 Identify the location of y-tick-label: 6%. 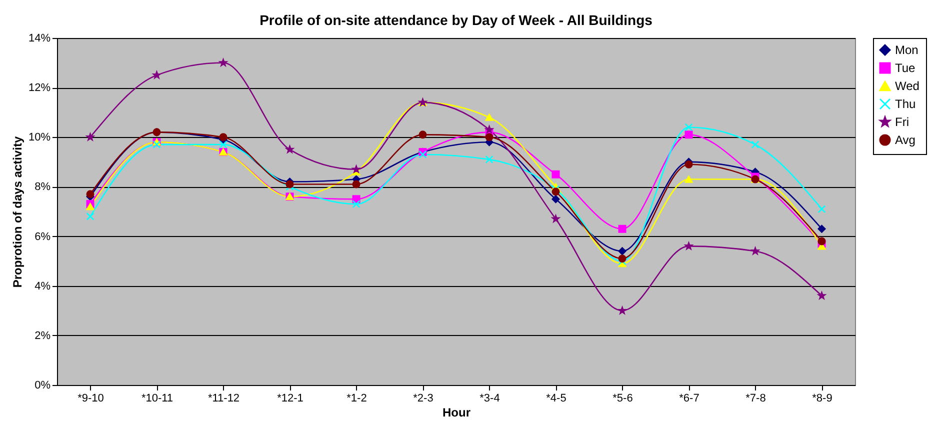
(42, 236).